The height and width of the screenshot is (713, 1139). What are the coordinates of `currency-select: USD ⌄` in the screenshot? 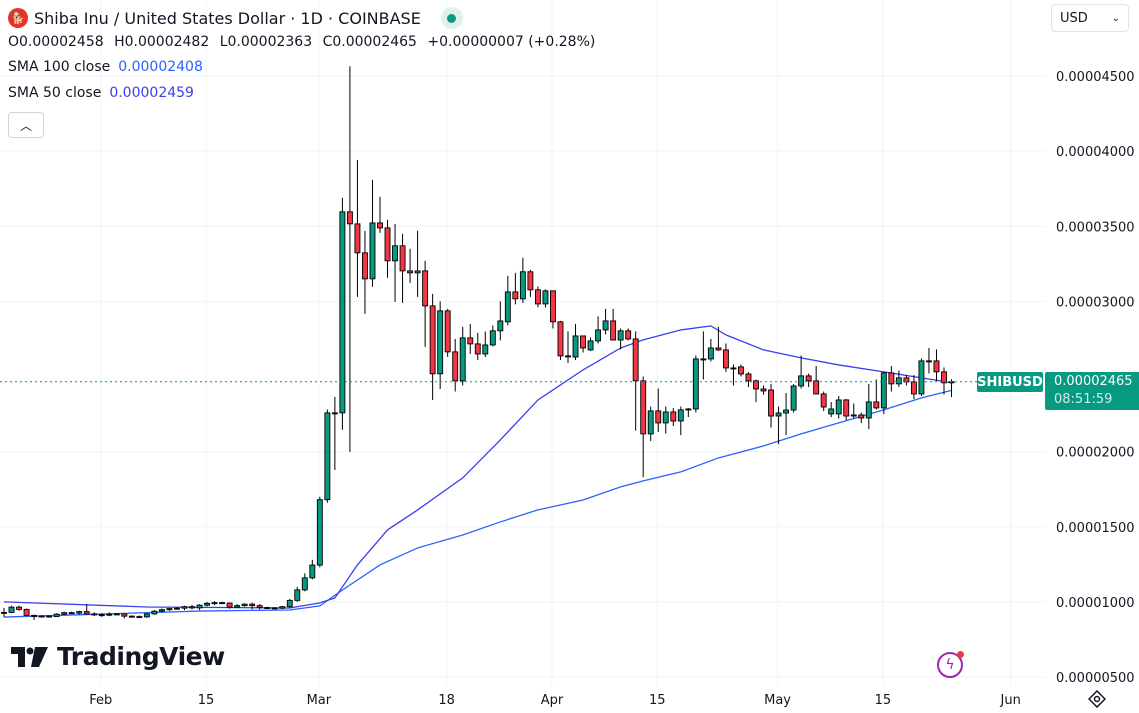 It's located at (1090, 18).